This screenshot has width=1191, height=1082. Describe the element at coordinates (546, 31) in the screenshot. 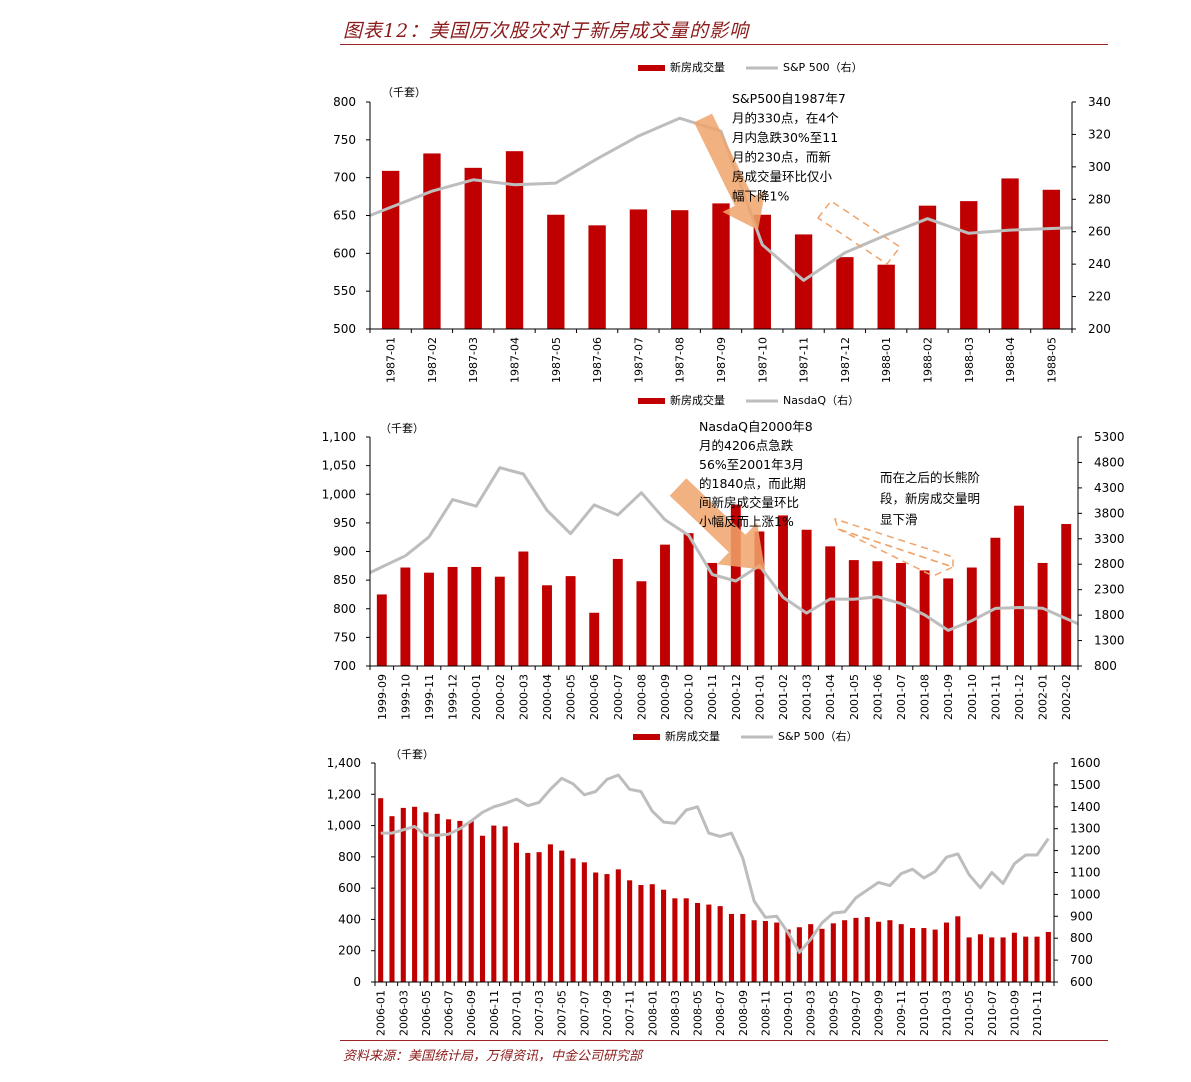

I see `figure-title: 图表12：美国历次股灾对于新房成交量的影响` at that location.